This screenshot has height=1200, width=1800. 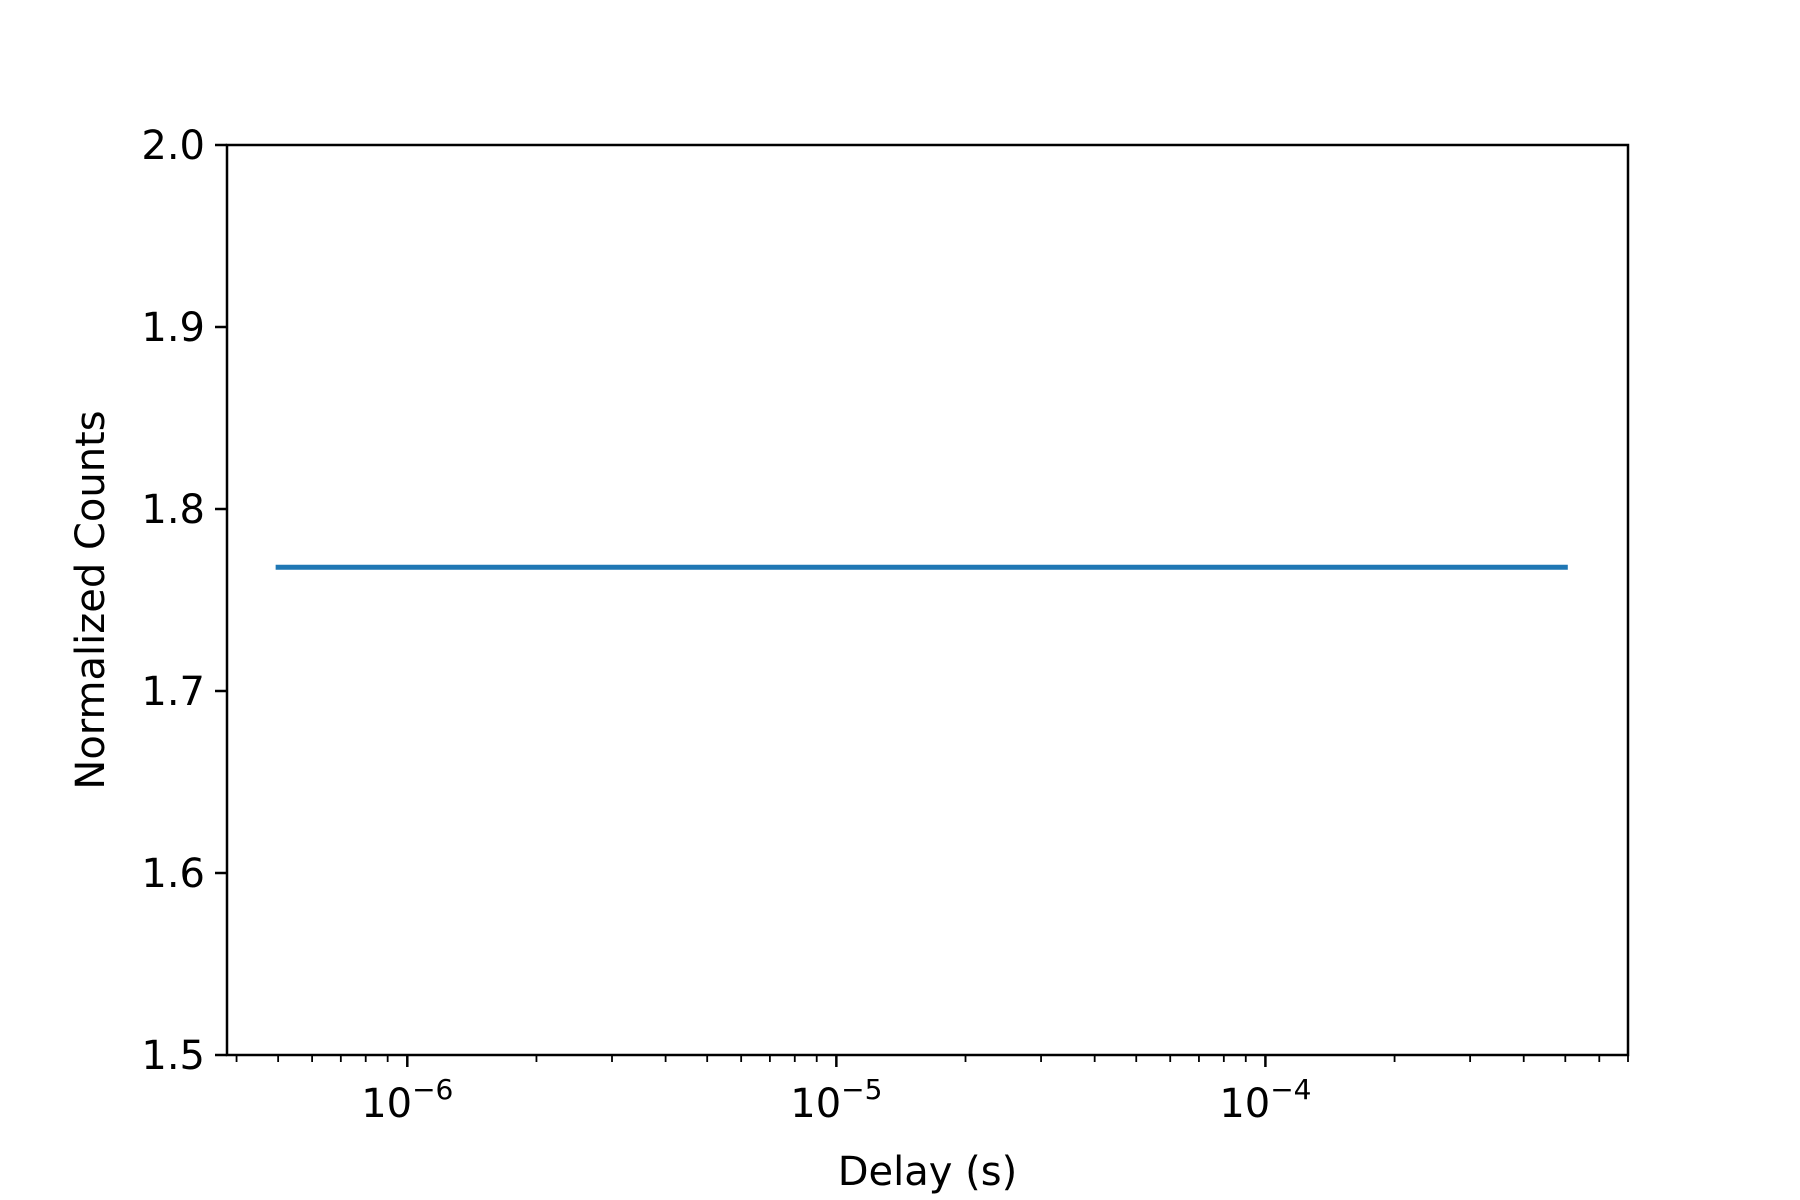 What do you see at coordinates (173, 146) in the screenshot?
I see `y-tick-label: 2.0` at bounding box center [173, 146].